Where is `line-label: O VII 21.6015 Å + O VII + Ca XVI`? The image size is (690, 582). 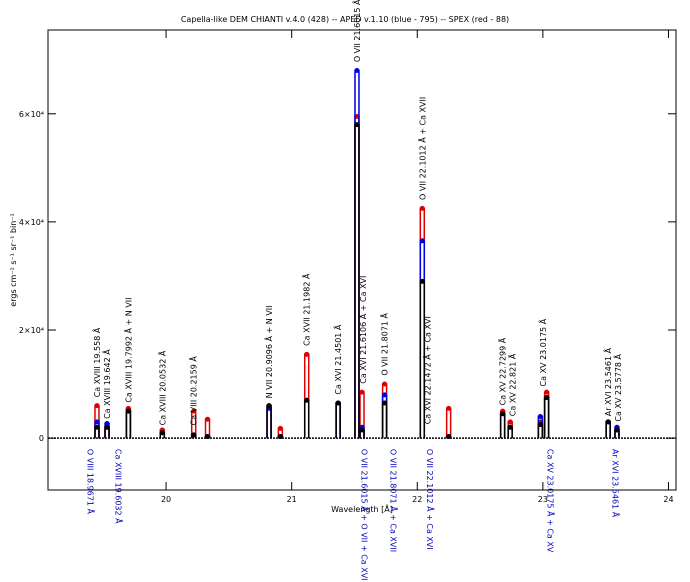
line-label: O VII 21.6015 Å + O VII + Ca XVI is located at coordinates (365, 515).